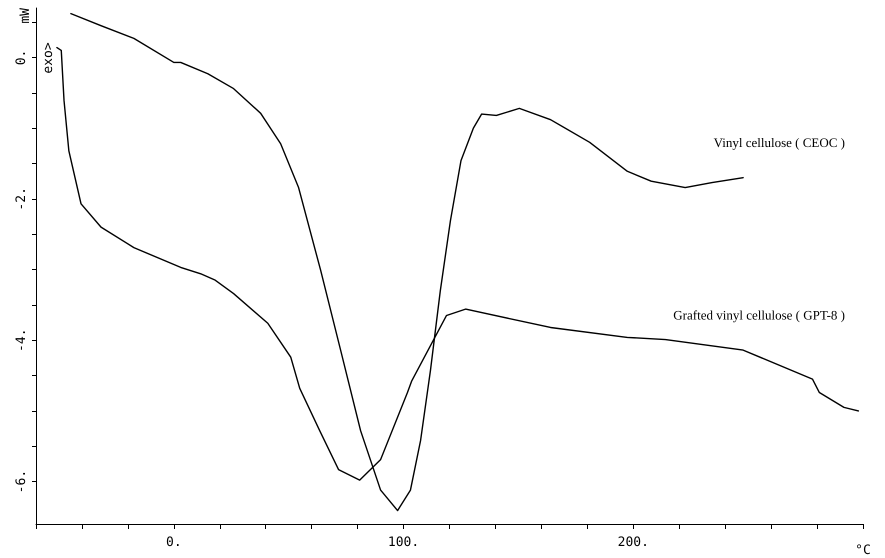  I want to click on x-tick-label: 0., so click(174, 542).